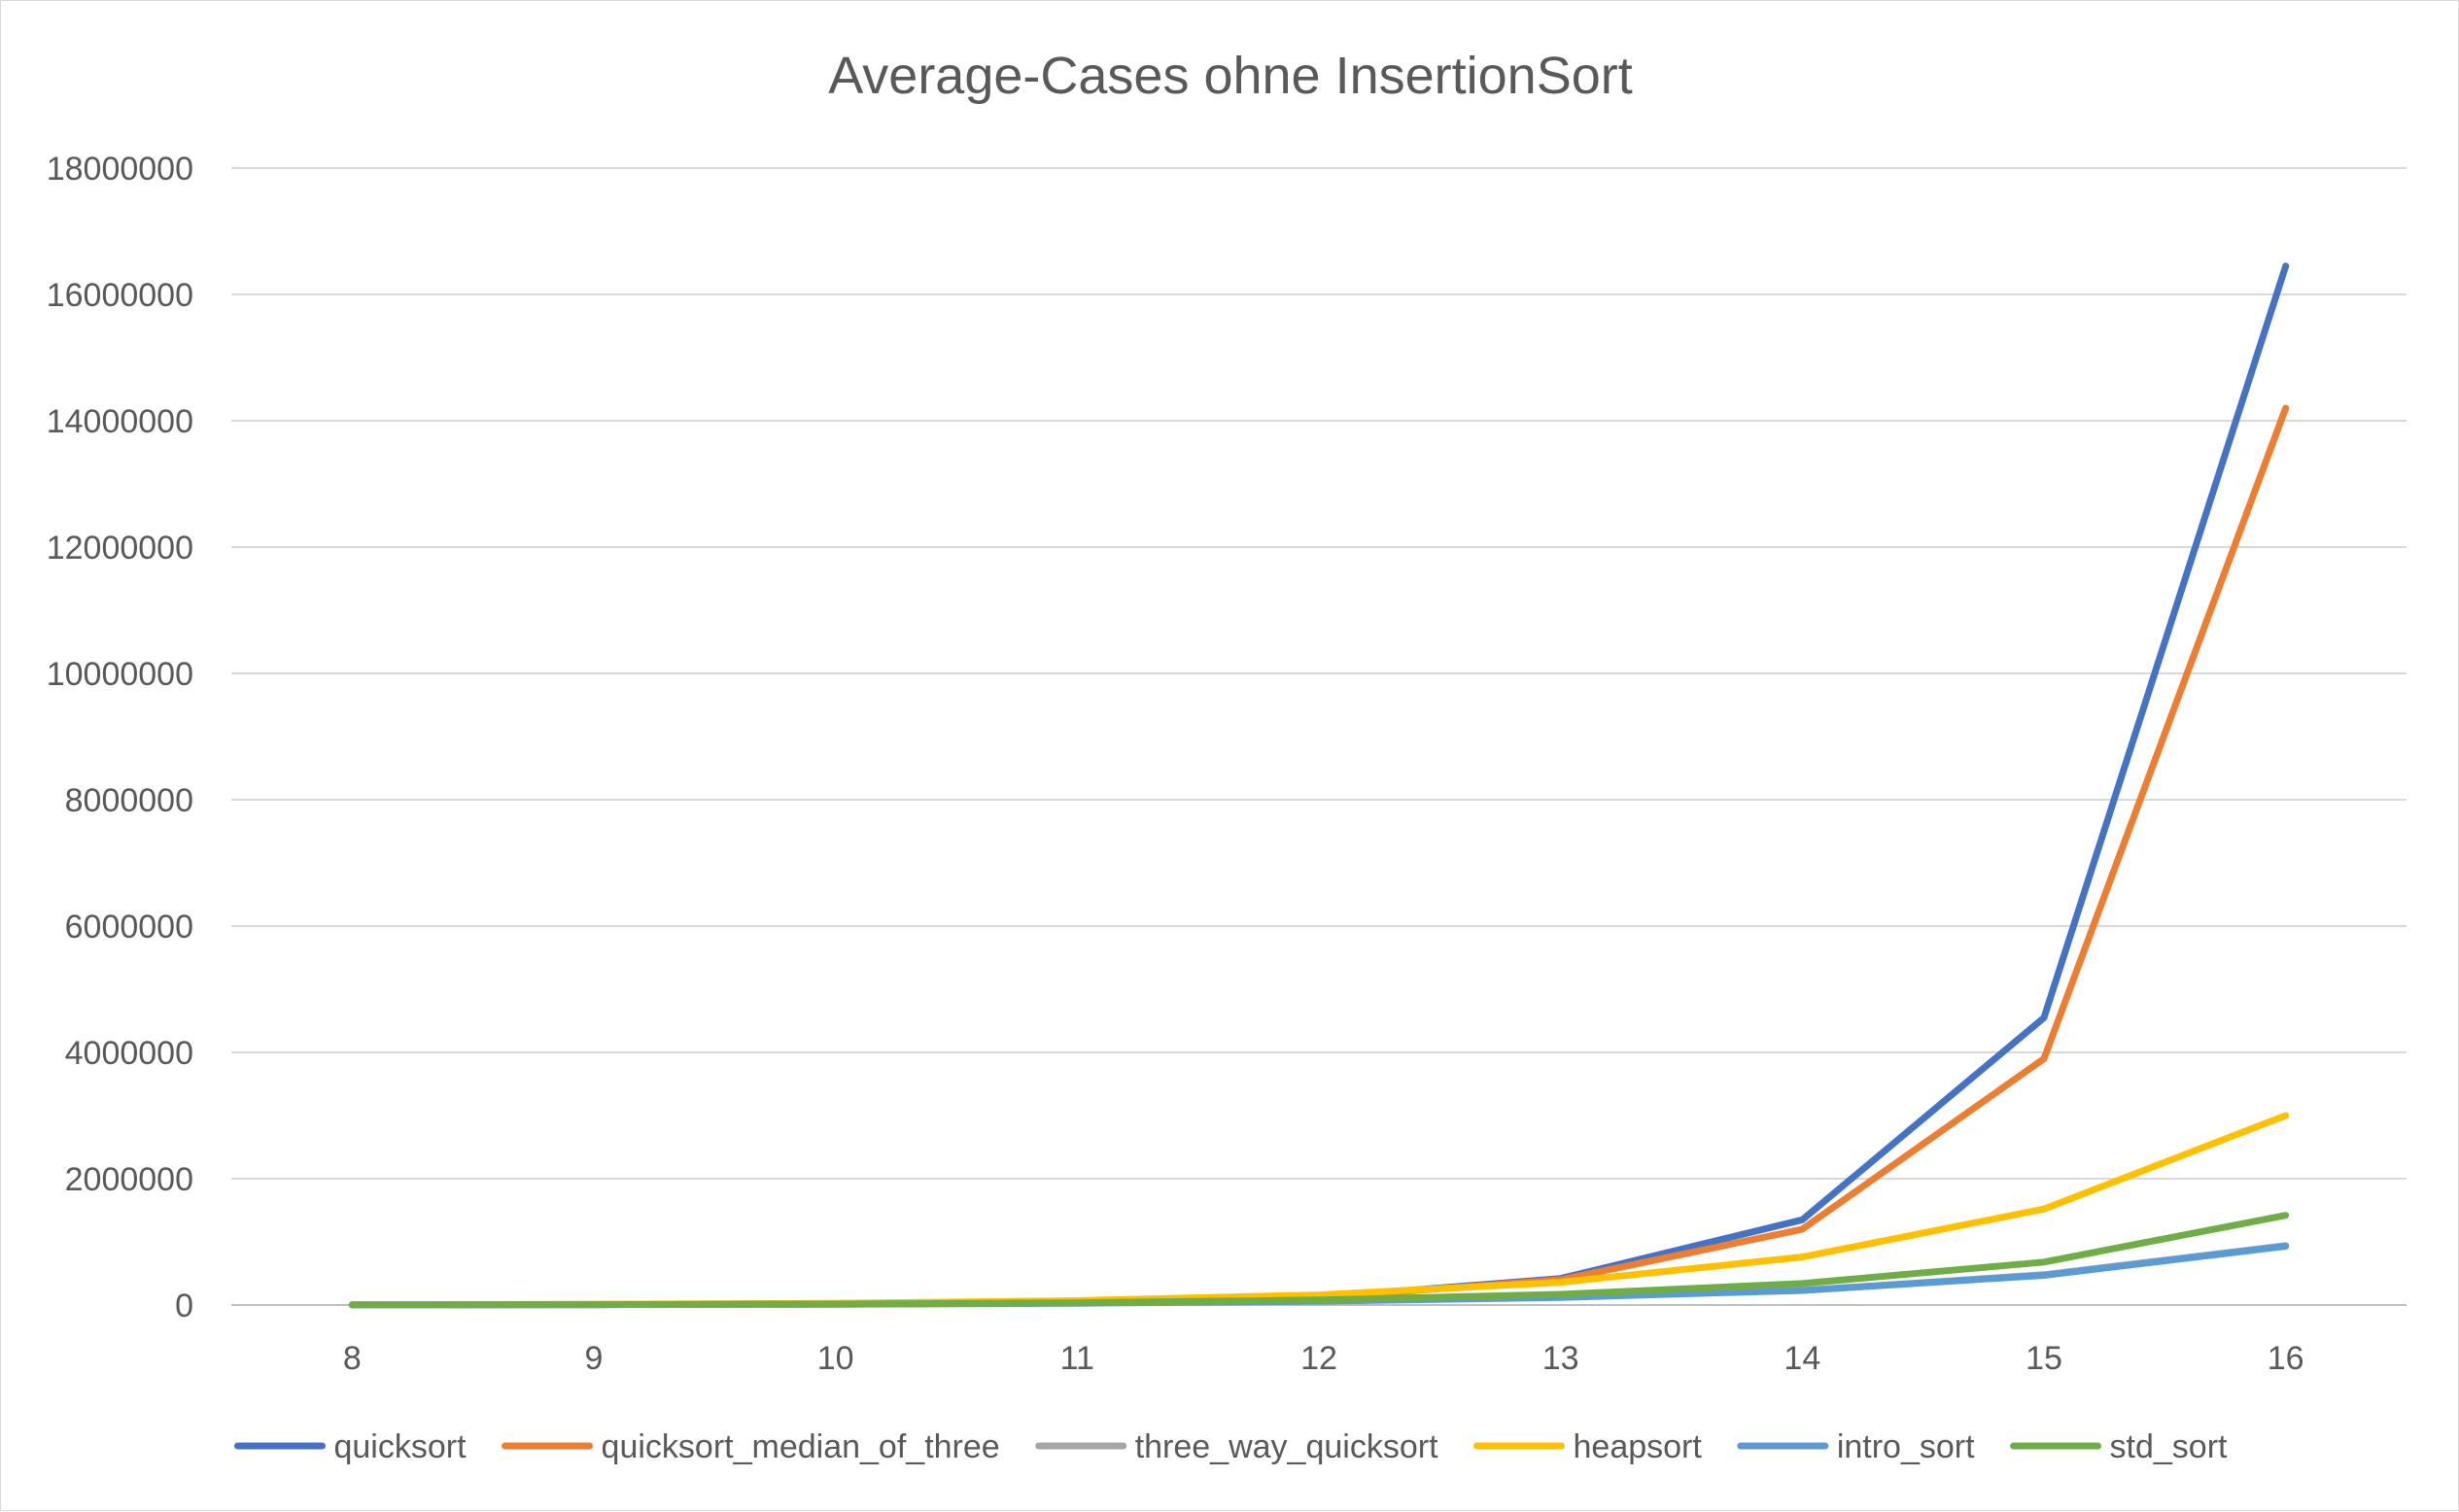 This screenshot has width=2459, height=1512. What do you see at coordinates (801, 1446) in the screenshot?
I see `legend-label: quicksort_median_of_three` at bounding box center [801, 1446].